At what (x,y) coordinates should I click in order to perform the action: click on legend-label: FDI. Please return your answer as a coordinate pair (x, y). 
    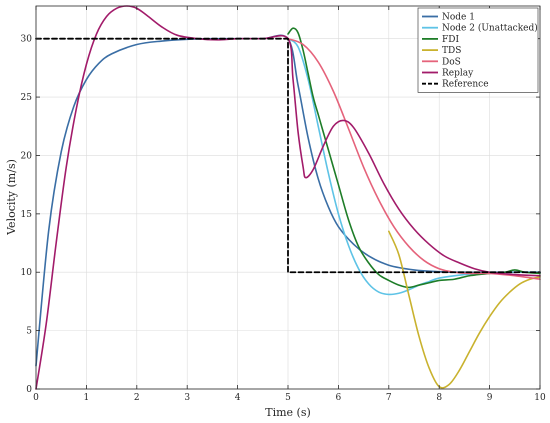
    Looking at the image, I should click on (450, 40).